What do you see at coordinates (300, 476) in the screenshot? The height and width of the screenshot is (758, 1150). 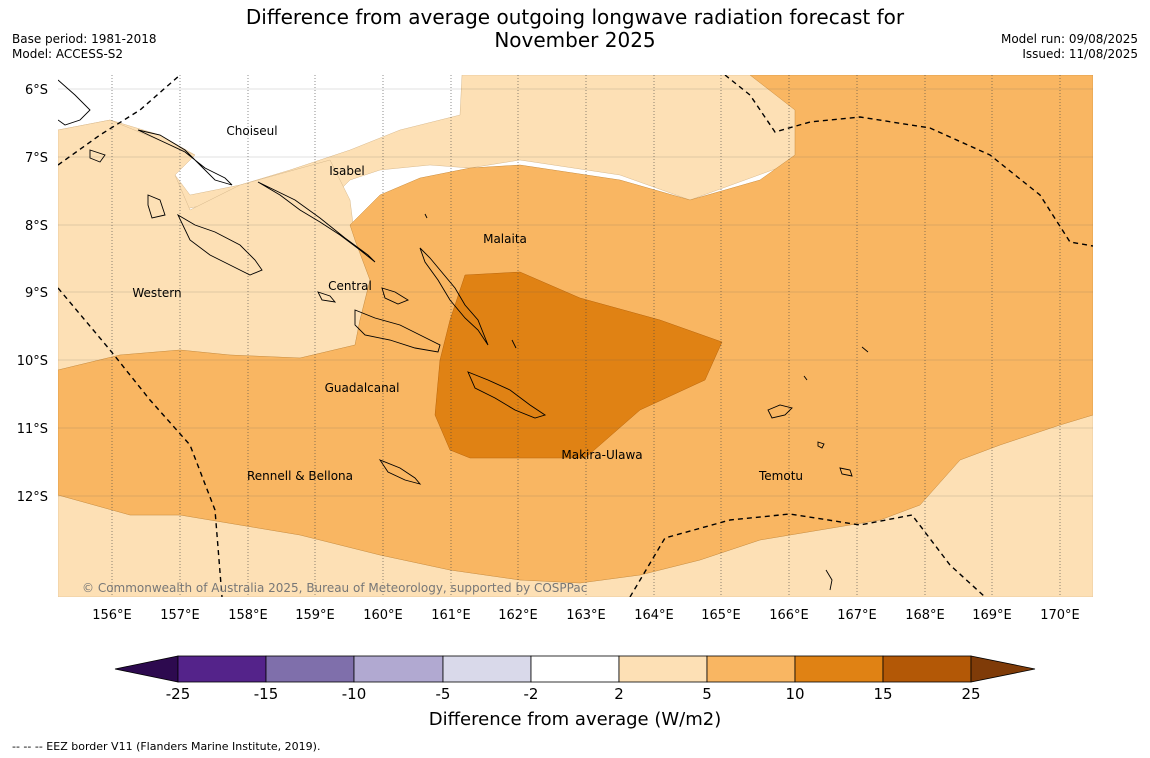 I see `region-label-rennell-bellona: Rennell & Bellona` at bounding box center [300, 476].